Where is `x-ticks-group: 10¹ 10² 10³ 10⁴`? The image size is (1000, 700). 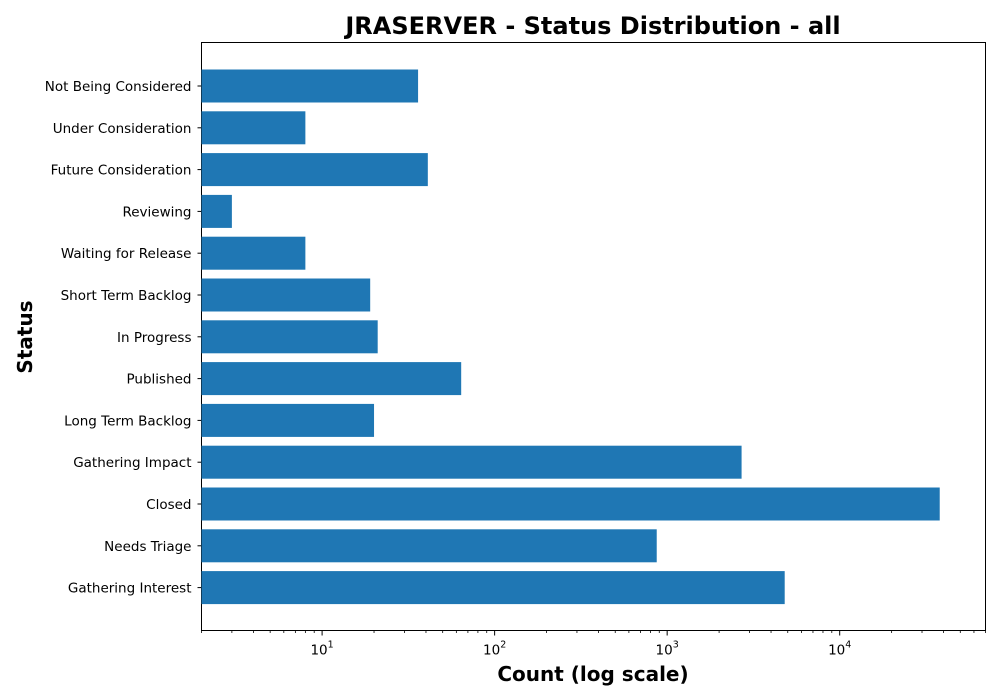
x-ticks-group: 10¹ 10² 10³ 10⁴ is located at coordinates (593, 644).